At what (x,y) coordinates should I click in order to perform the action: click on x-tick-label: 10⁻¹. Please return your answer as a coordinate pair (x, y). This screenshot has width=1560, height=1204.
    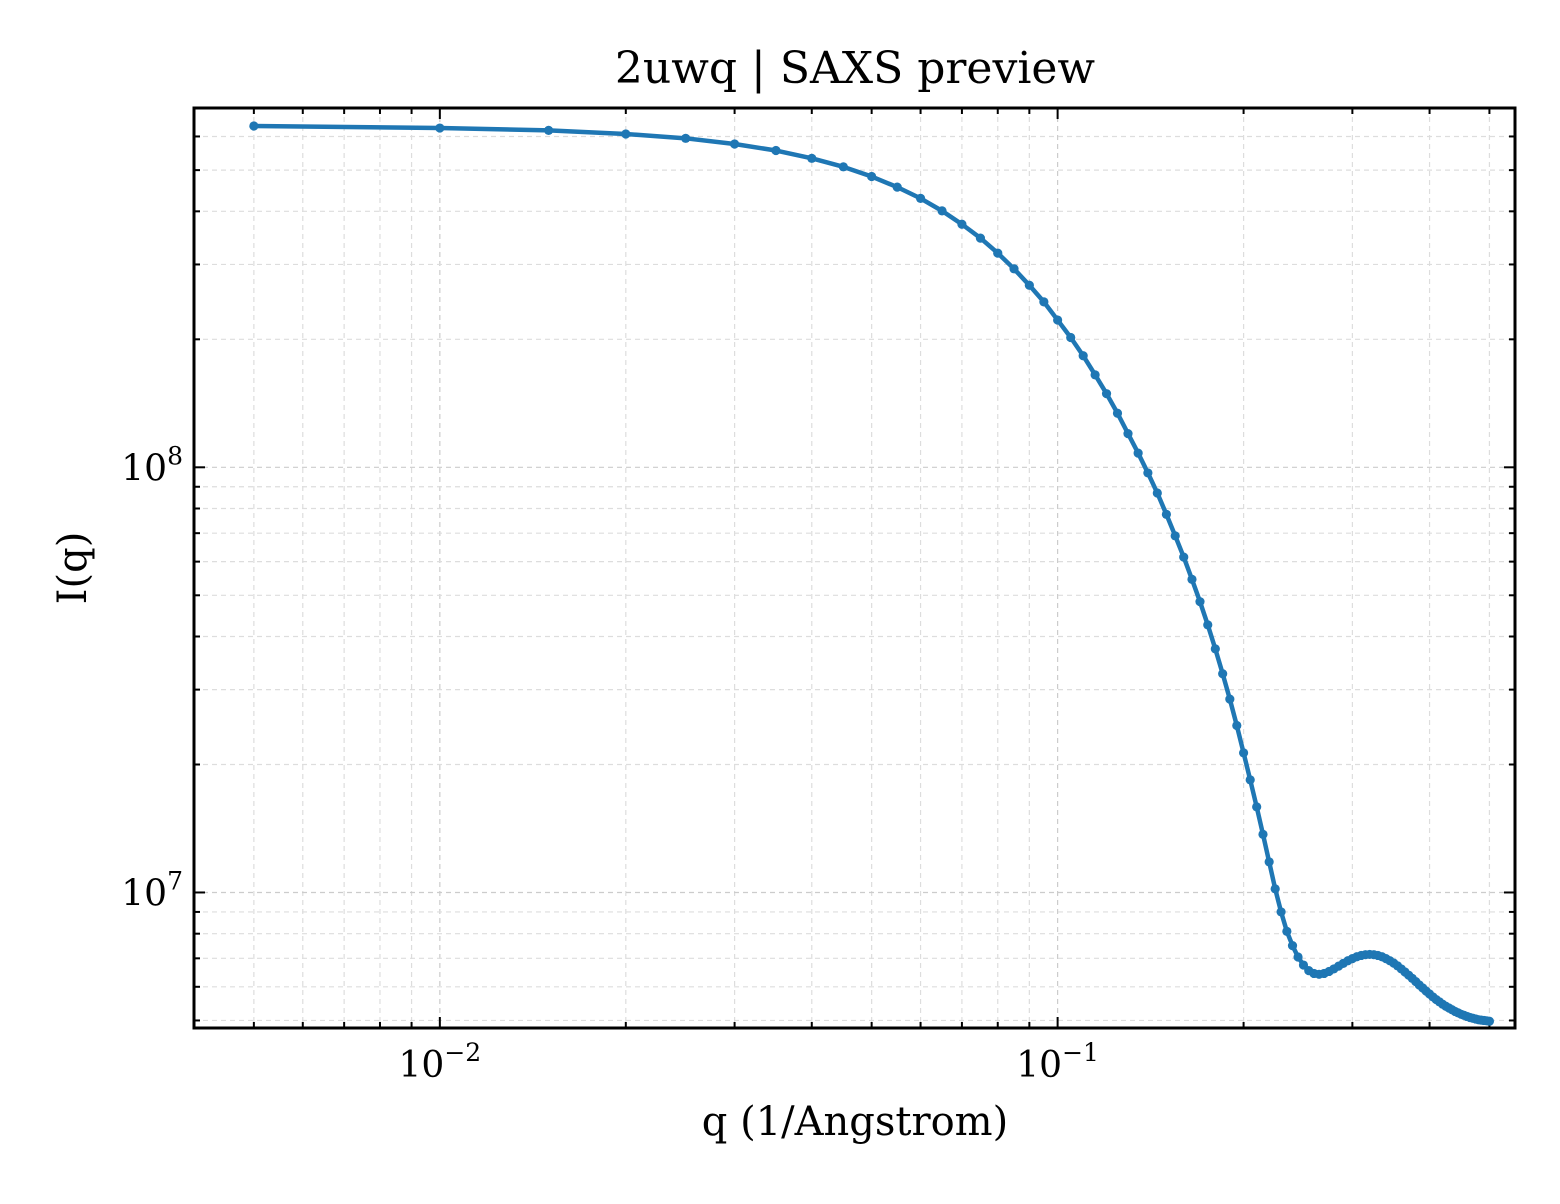
    Looking at the image, I should click on (1057, 1062).